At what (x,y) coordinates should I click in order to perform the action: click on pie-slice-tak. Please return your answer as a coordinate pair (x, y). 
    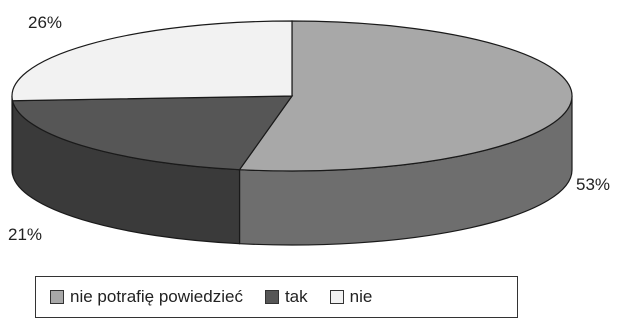
    Looking at the image, I should click on (152, 133).